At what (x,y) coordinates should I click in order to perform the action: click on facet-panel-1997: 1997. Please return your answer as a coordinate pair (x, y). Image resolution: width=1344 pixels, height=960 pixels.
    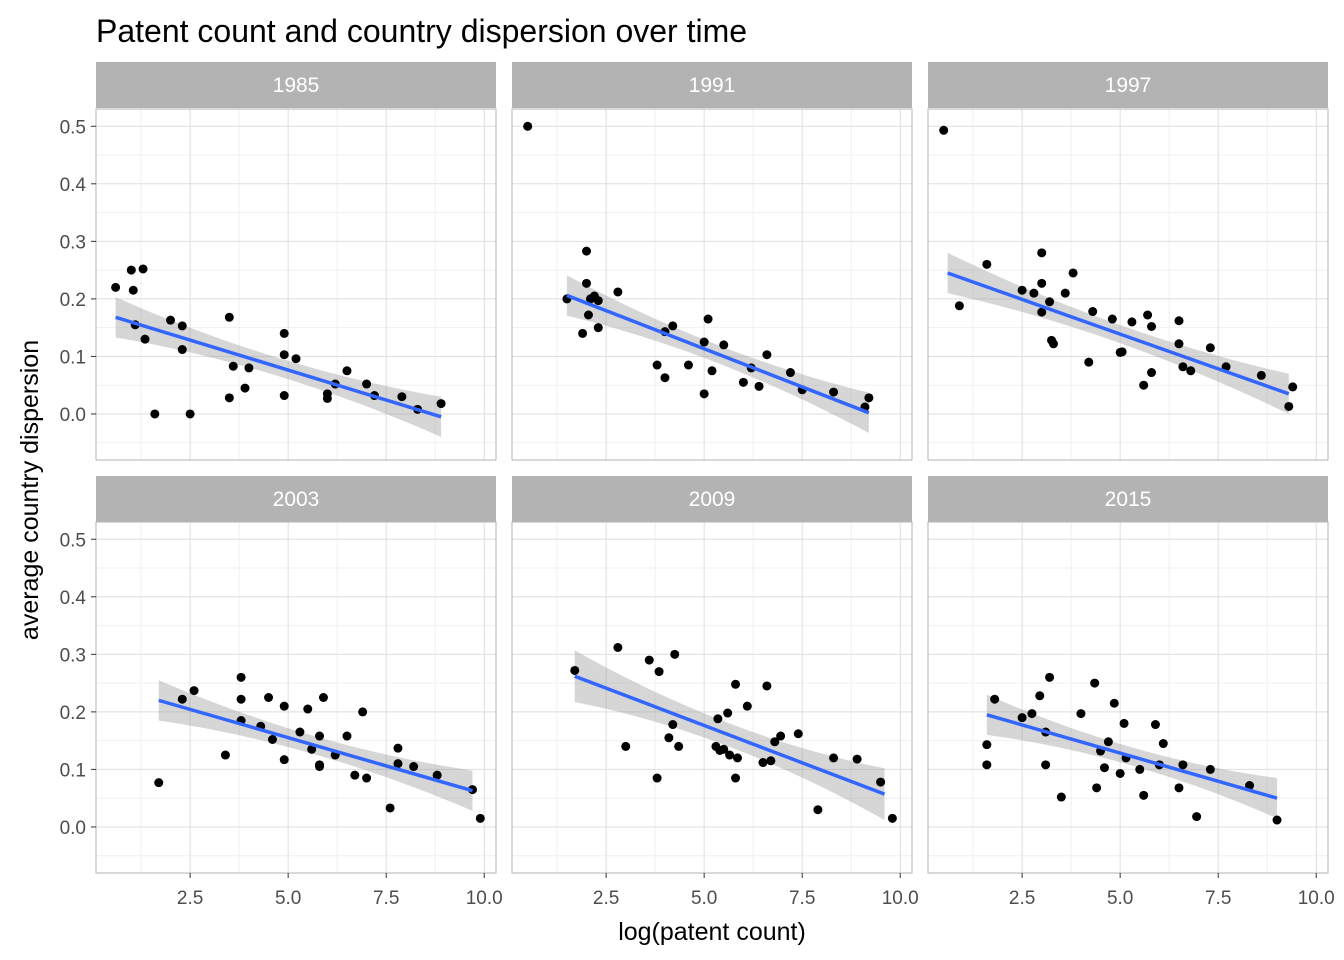
    Looking at the image, I should click on (1128, 261).